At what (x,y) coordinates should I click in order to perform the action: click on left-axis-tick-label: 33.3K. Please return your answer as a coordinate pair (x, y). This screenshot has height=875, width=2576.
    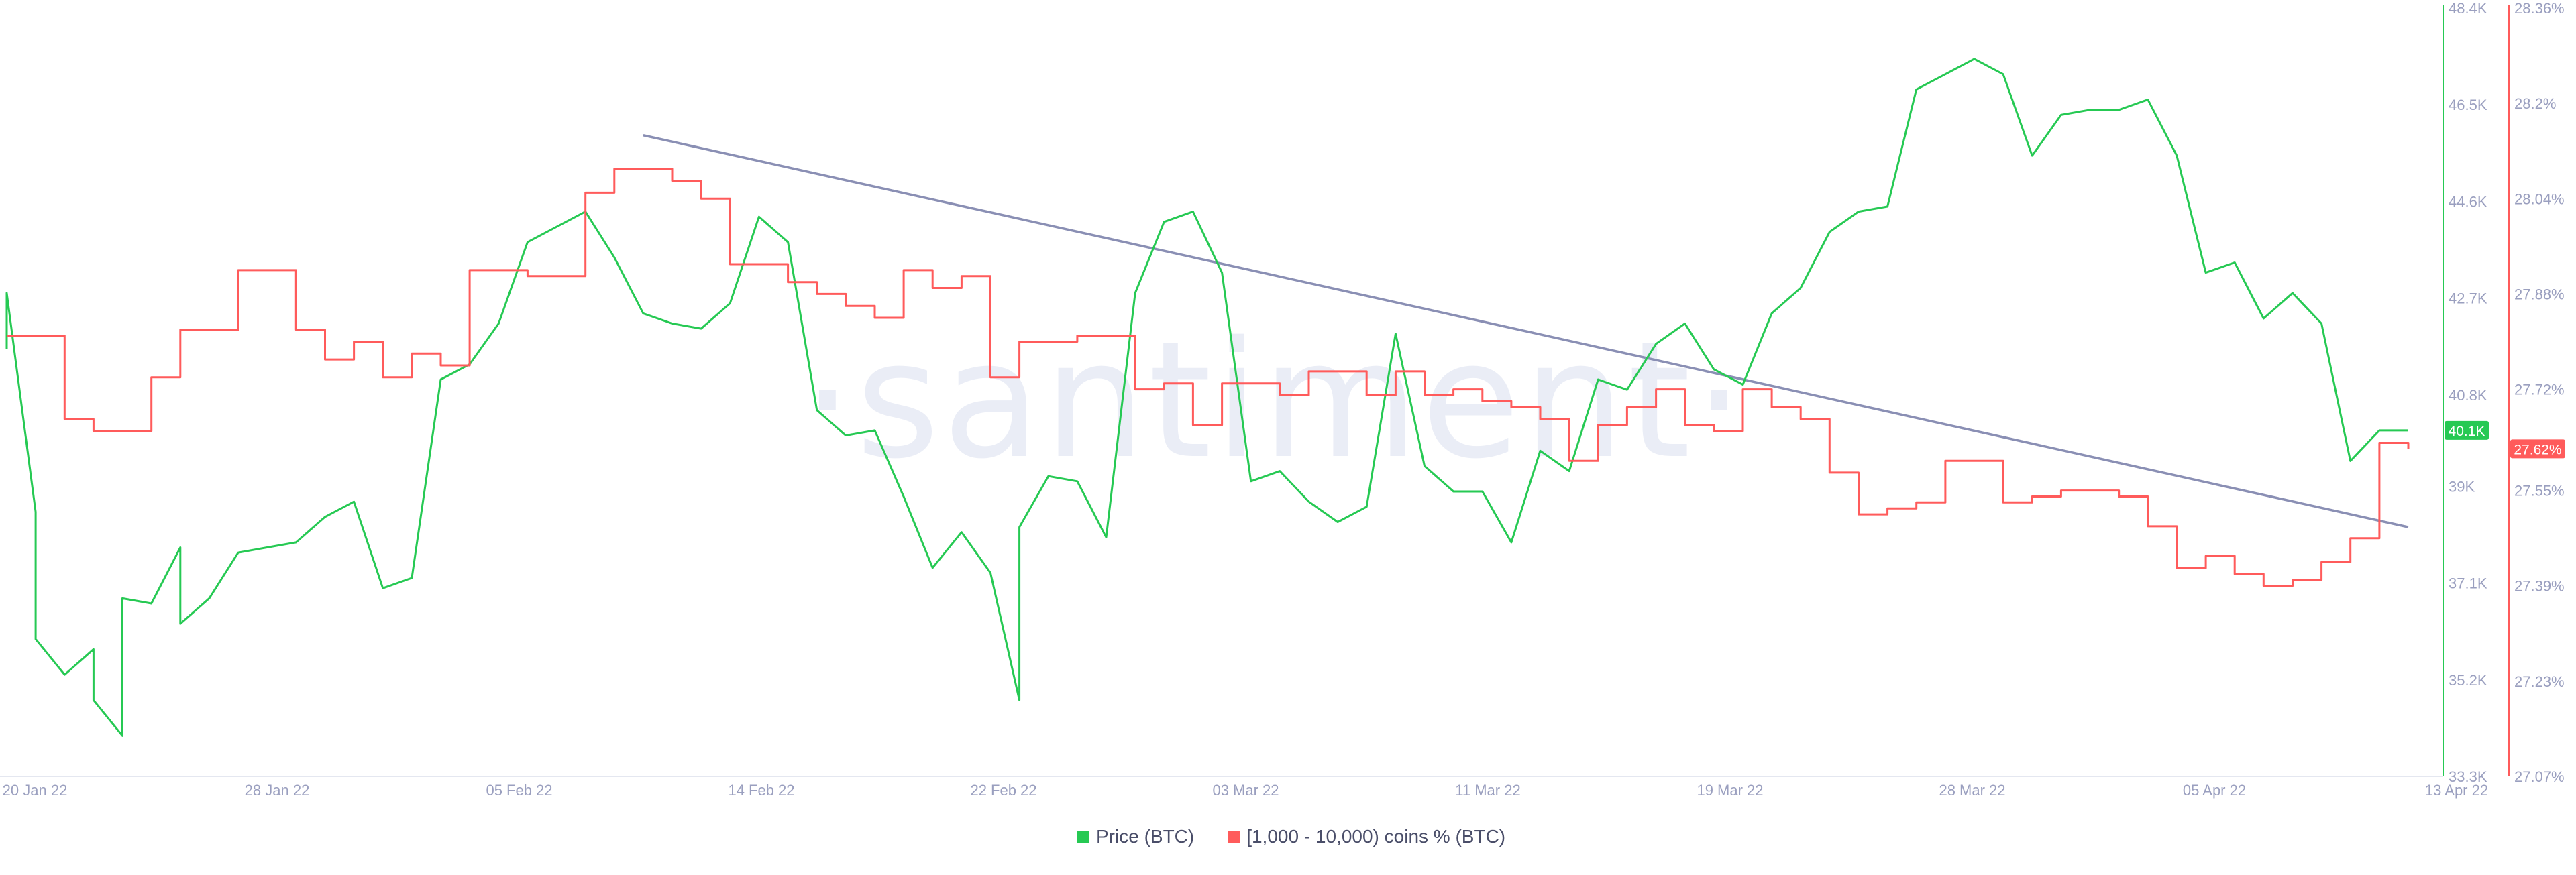
    Looking at the image, I should click on (2468, 776).